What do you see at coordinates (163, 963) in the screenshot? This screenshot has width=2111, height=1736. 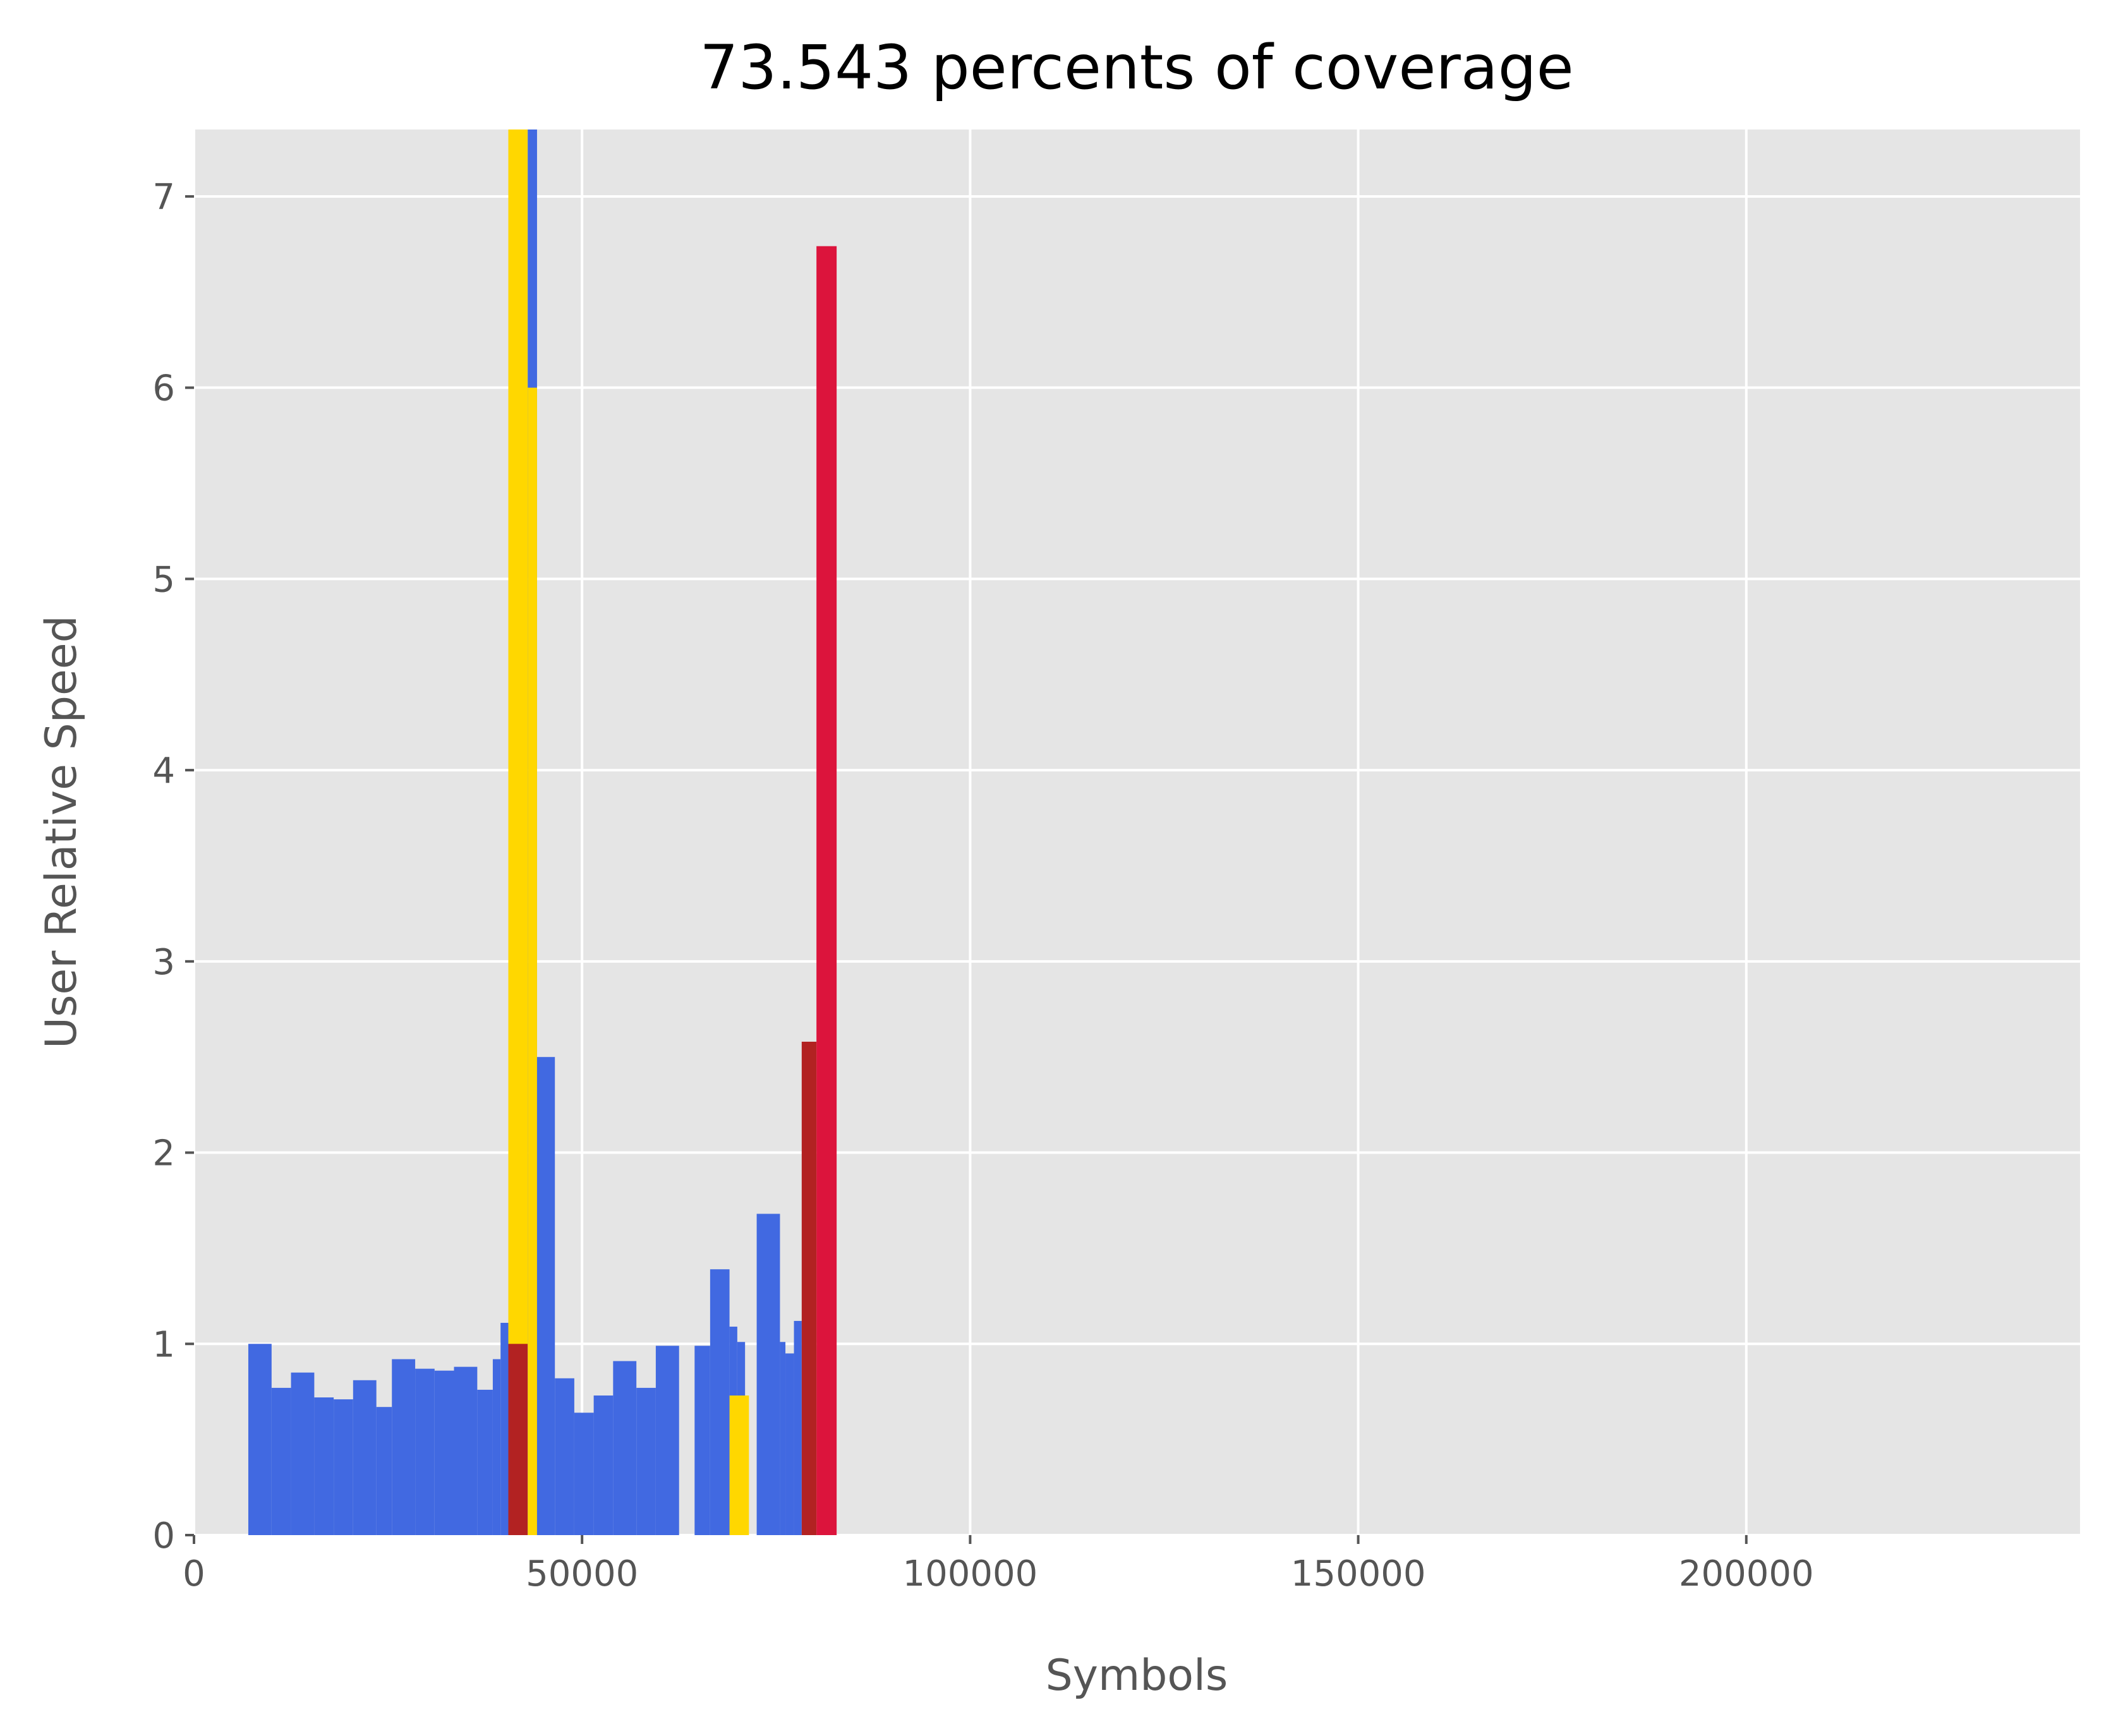 I see `y-tick-label-3: 3` at bounding box center [163, 963].